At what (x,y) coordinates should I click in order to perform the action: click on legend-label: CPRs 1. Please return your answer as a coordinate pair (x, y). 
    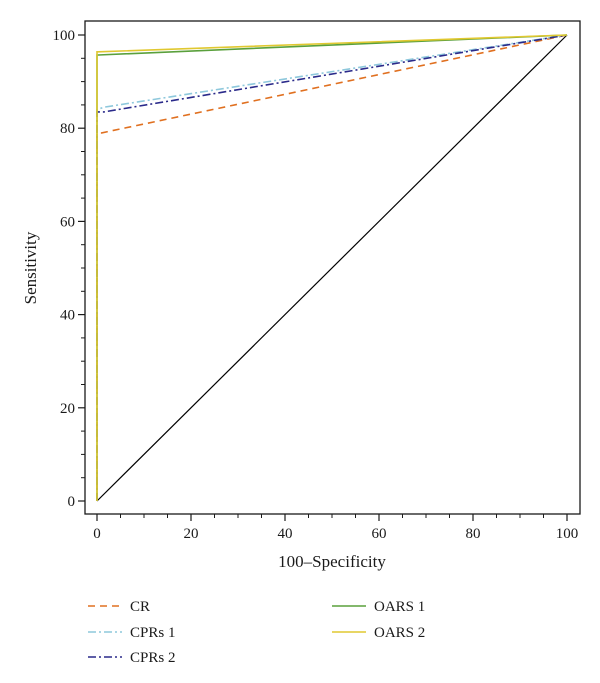
    Looking at the image, I should click on (152, 633).